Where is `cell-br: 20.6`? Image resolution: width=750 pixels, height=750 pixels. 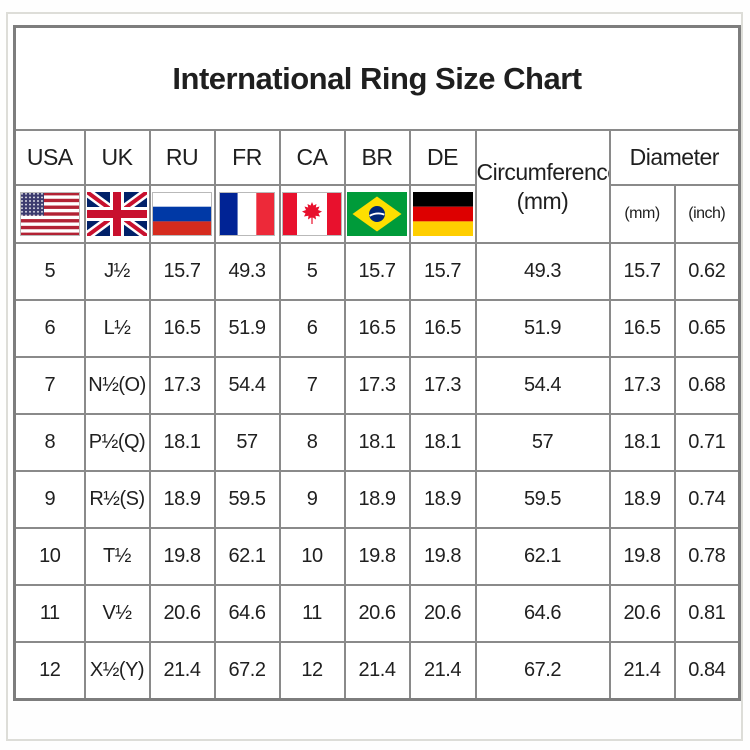
cell-br: 20.6 is located at coordinates (377, 613).